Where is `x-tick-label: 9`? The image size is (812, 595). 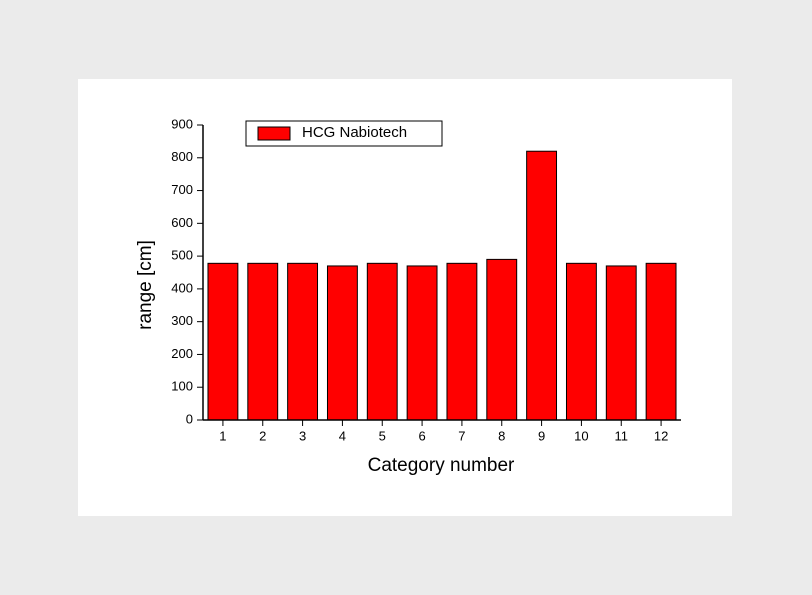
x-tick-label: 9 is located at coordinates (541, 435).